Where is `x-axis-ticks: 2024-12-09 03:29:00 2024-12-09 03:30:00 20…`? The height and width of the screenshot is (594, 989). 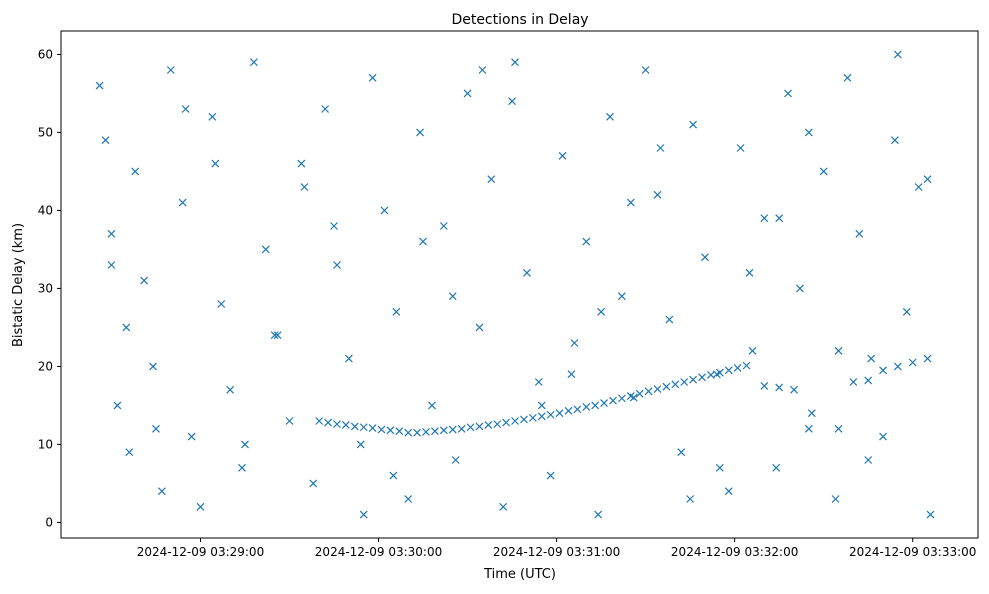
x-axis-ticks: 2024-12-09 03:29:00 2024-12-09 03:30:00 20… is located at coordinates (556, 548).